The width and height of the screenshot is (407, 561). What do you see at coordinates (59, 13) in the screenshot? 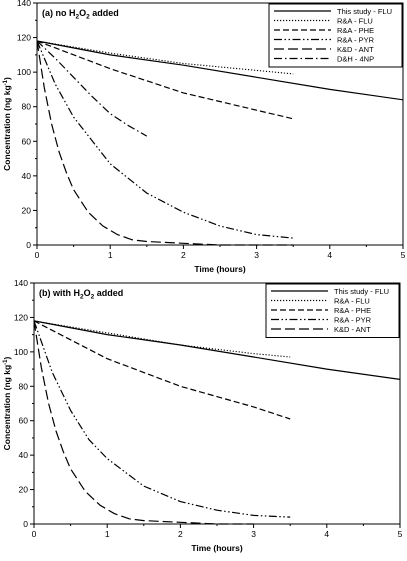
I see `panel-title-prefix: (a) no H` at bounding box center [59, 13].